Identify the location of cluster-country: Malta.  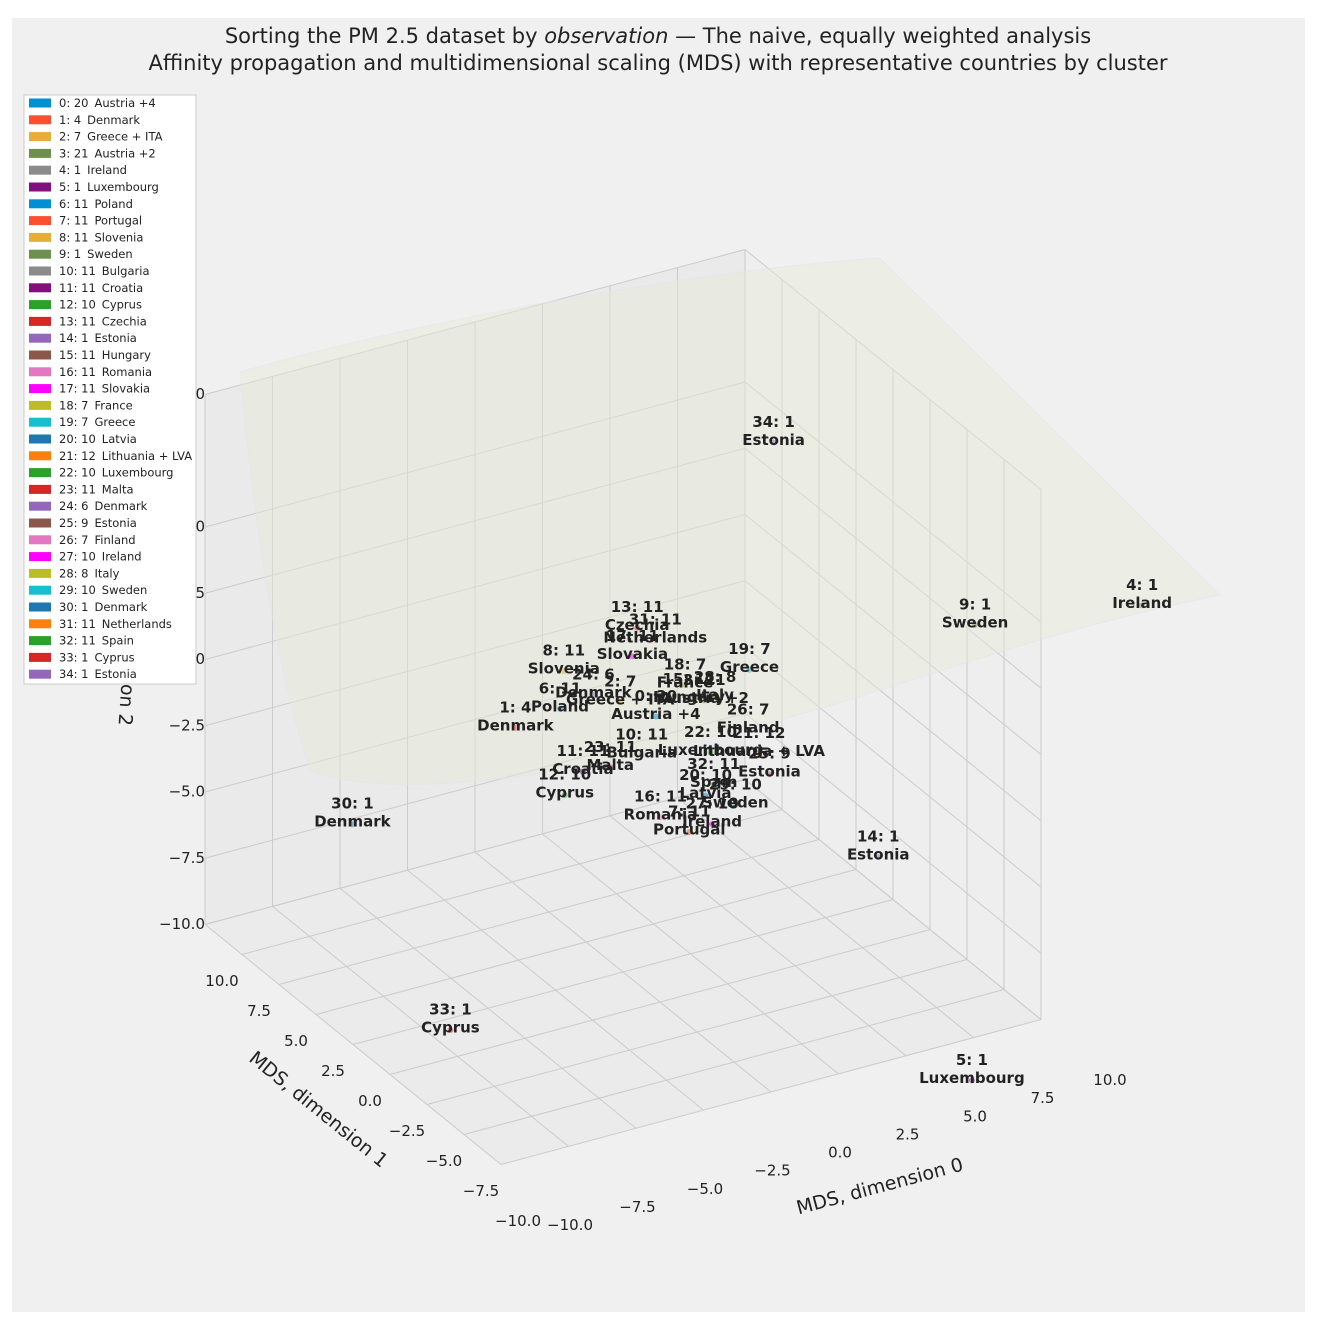
(609, 765).